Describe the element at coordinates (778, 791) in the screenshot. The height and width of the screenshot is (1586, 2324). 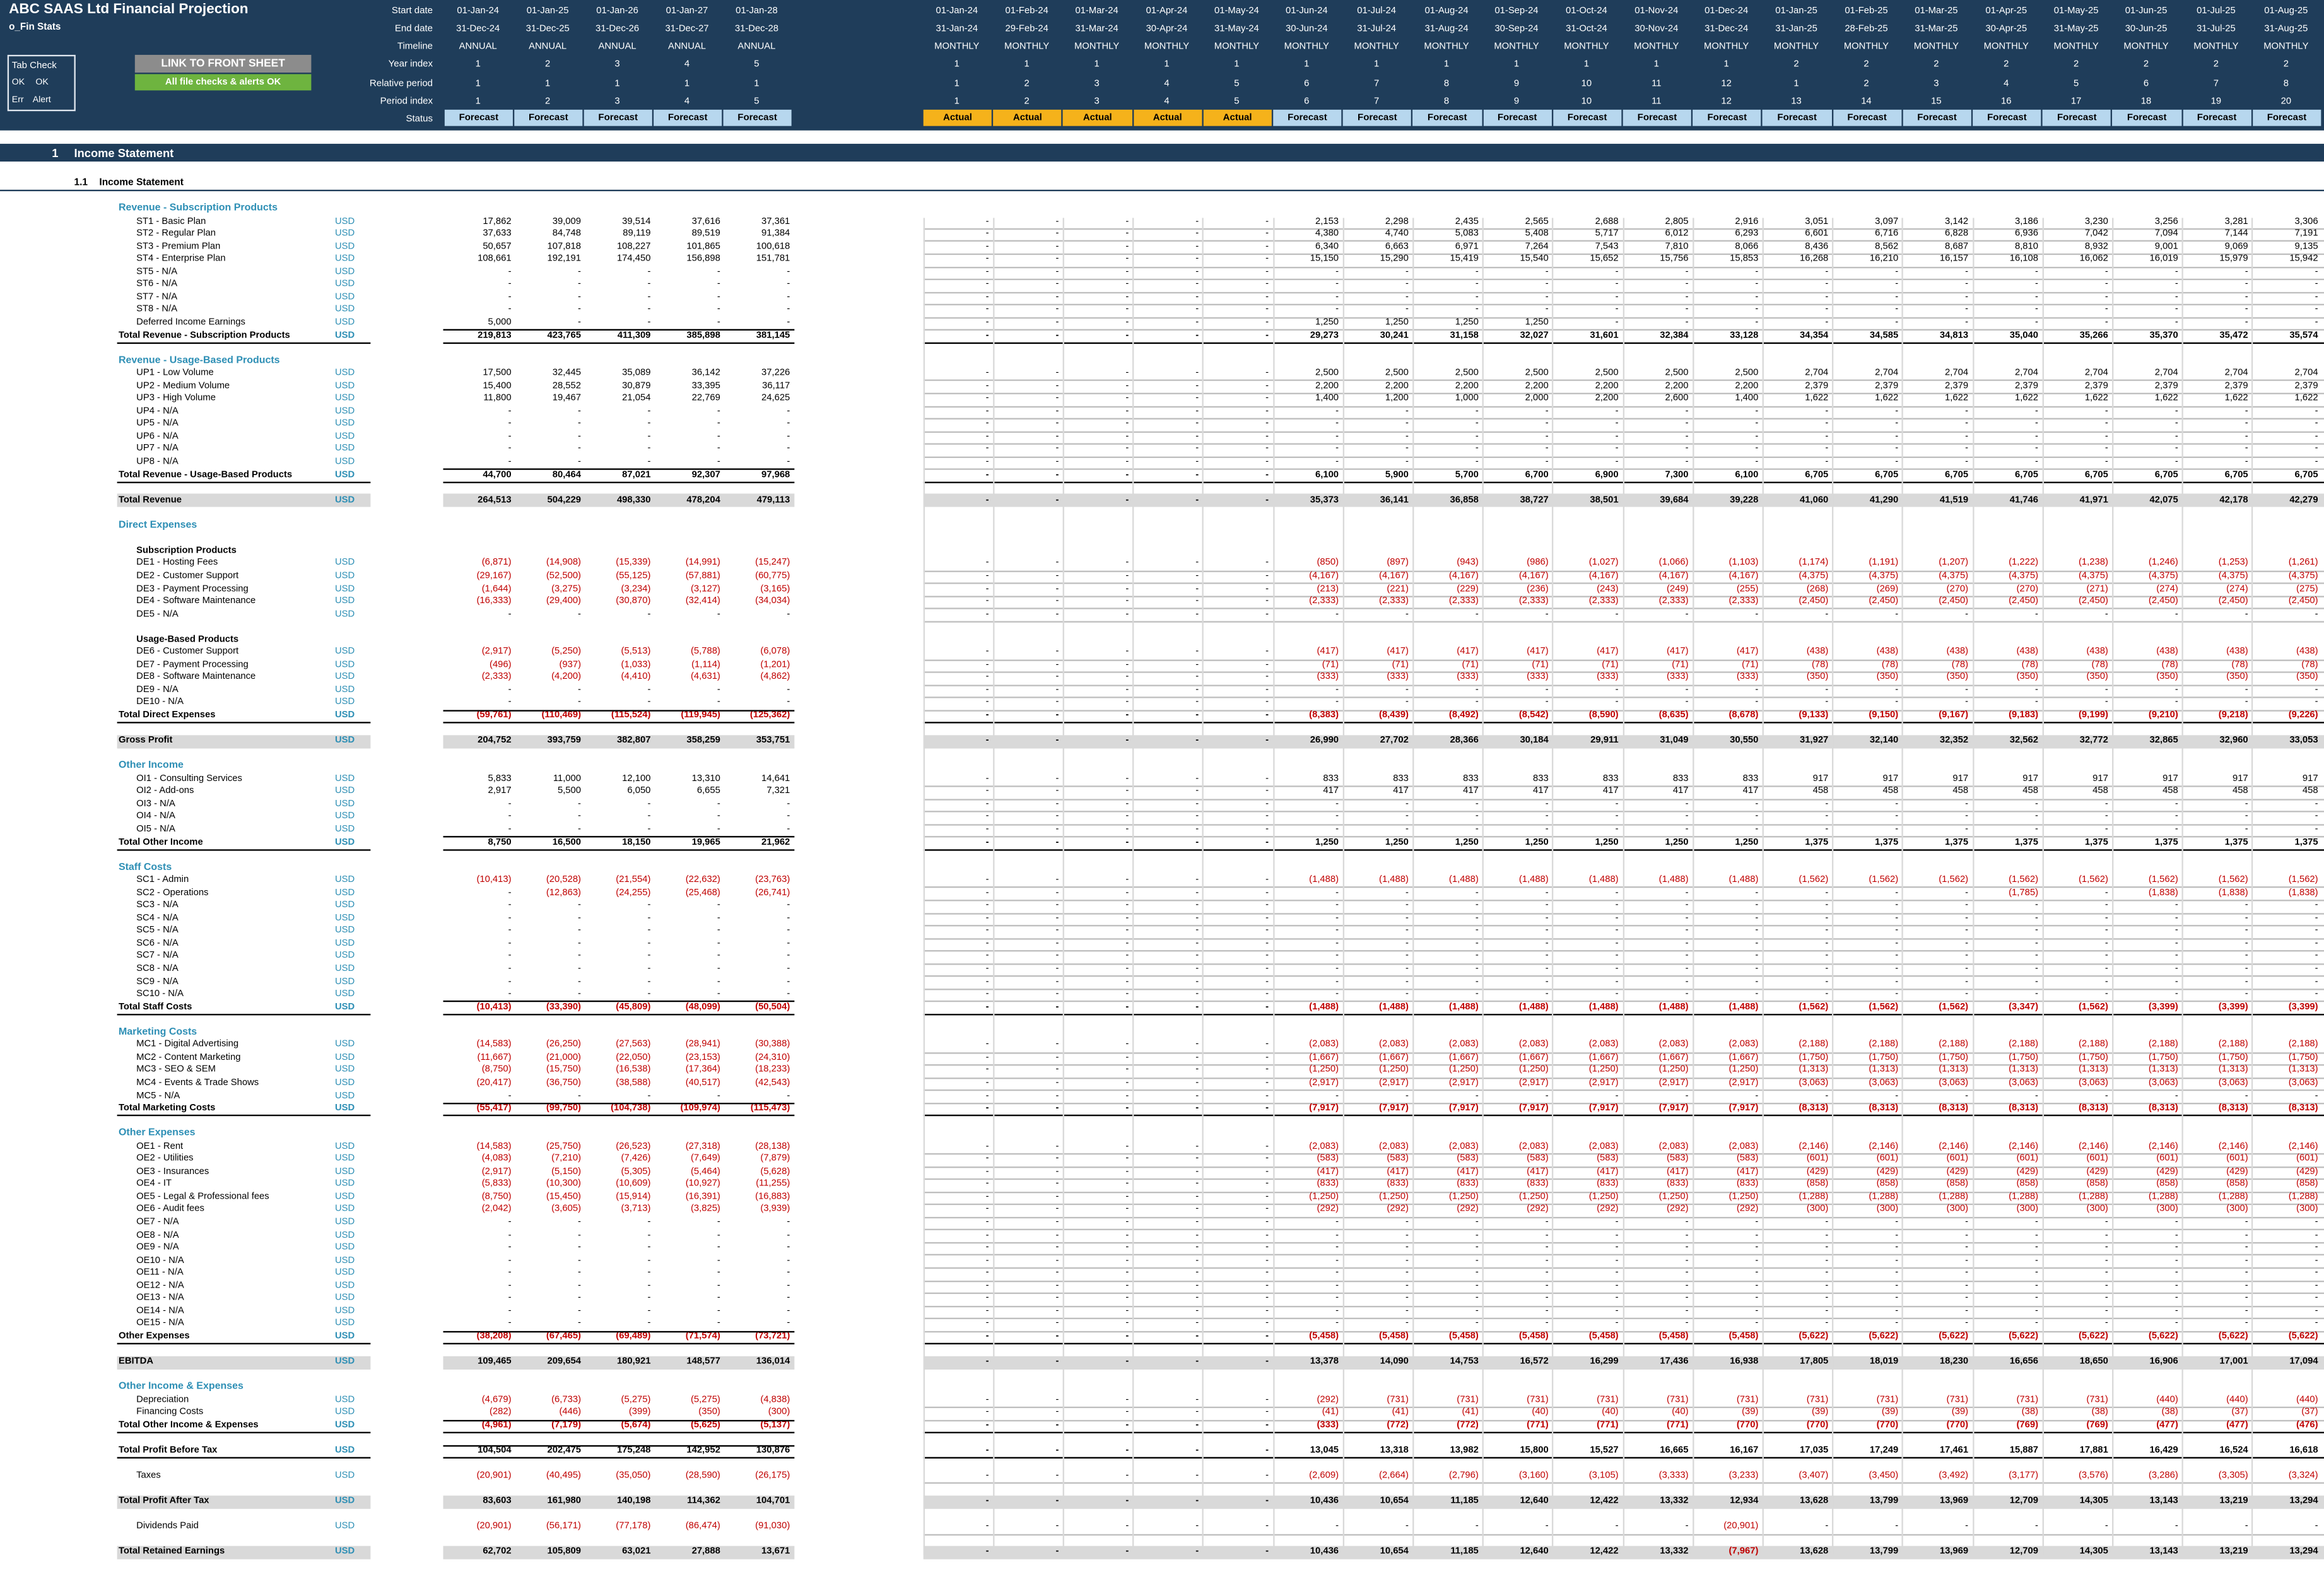
I see `annual-value: 7,321` at that location.